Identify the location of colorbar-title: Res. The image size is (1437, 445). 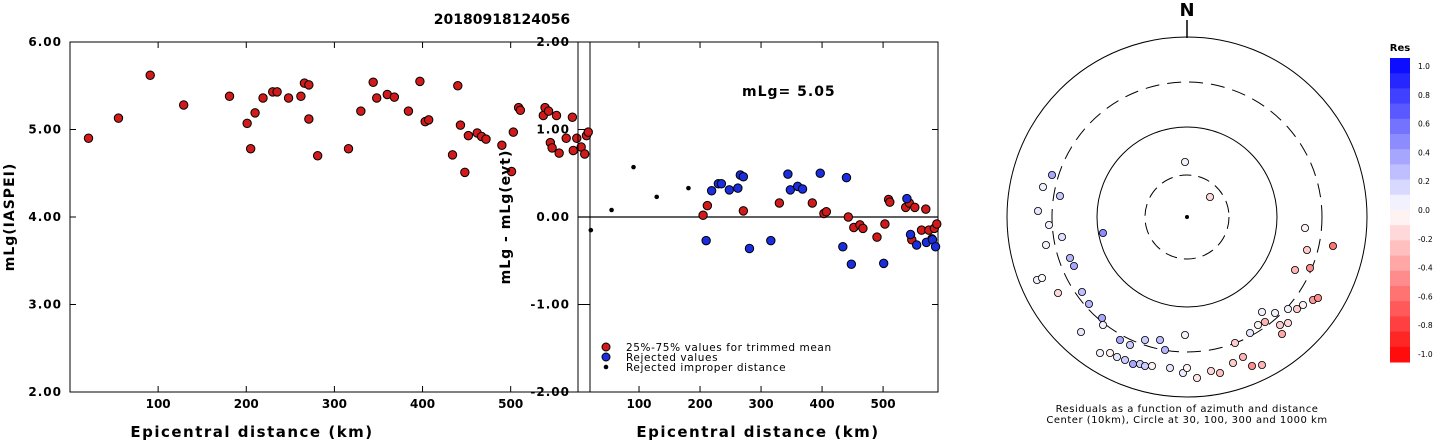
(1400, 48).